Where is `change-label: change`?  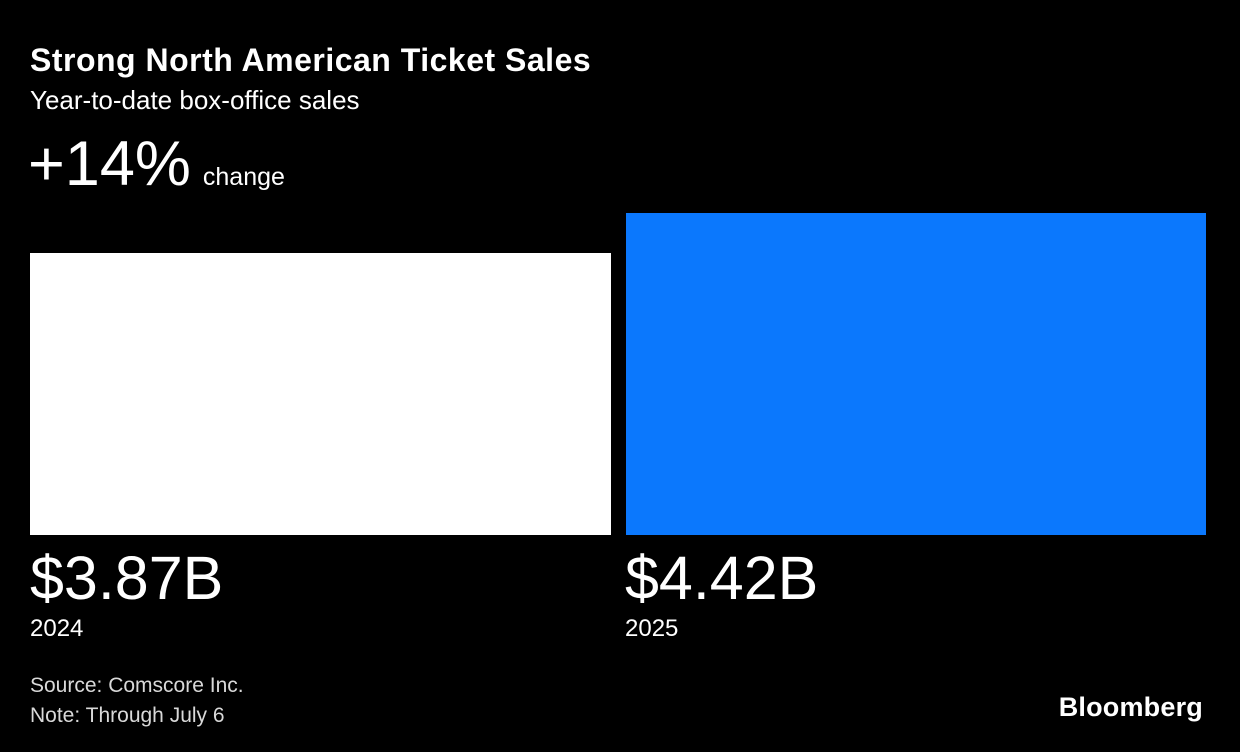
change-label: change is located at coordinates (243, 177).